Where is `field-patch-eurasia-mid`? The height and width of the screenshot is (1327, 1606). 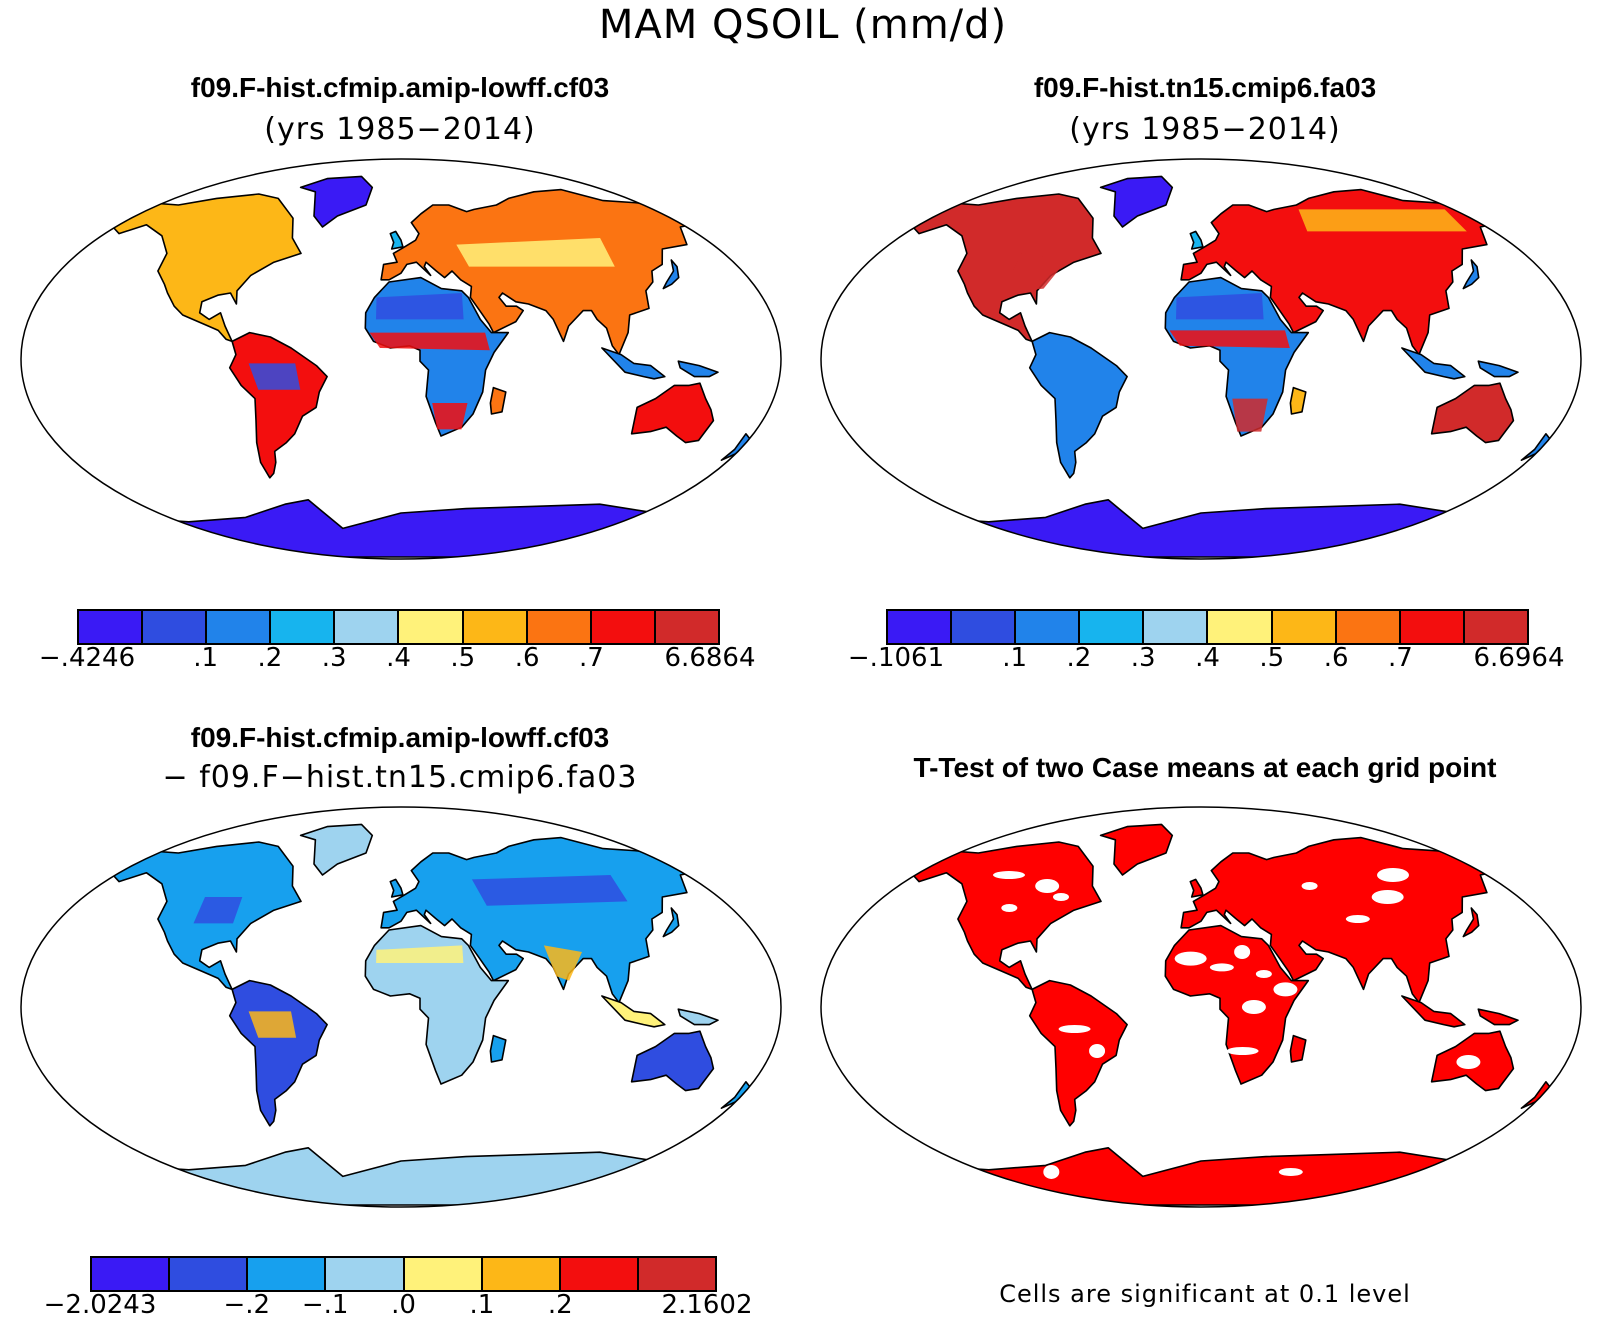 field-patch-eurasia-mid is located at coordinates (535, 252).